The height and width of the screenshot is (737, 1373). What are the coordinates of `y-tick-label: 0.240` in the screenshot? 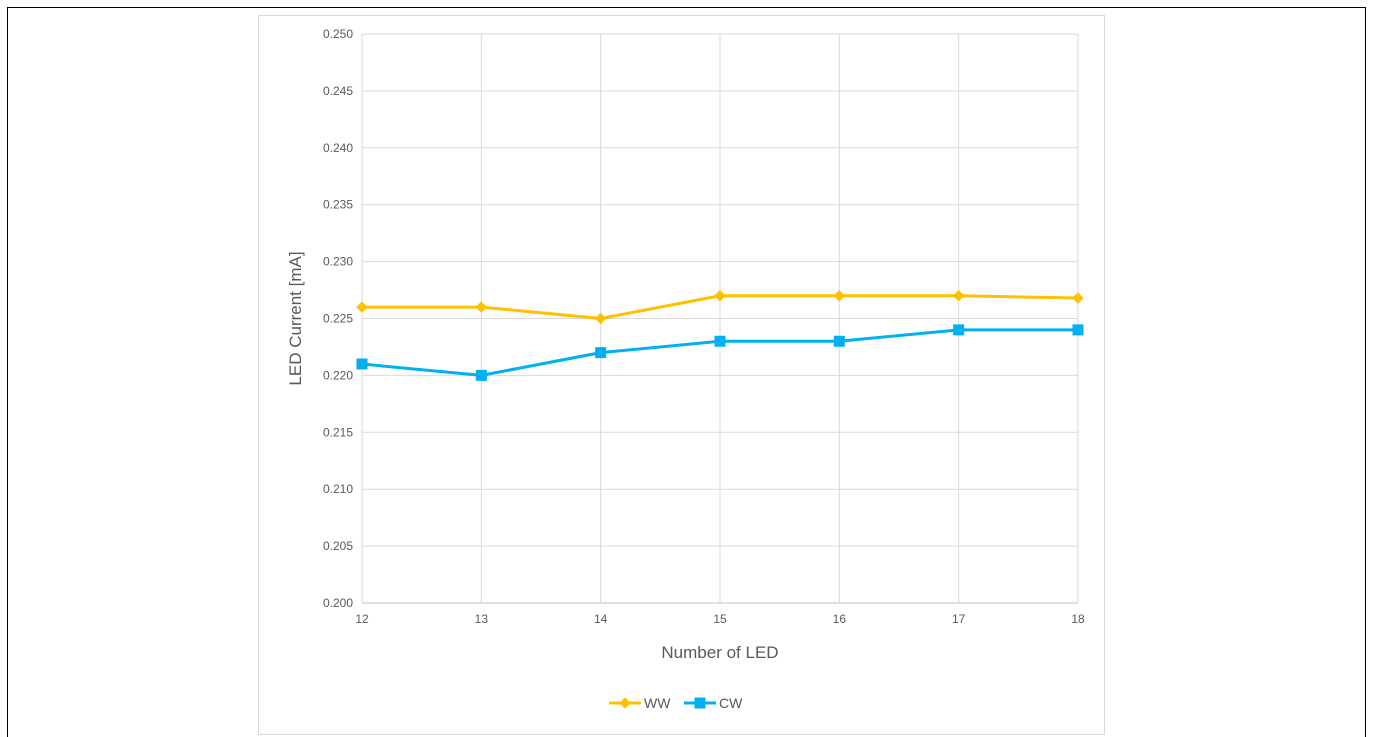 It's located at (338, 148).